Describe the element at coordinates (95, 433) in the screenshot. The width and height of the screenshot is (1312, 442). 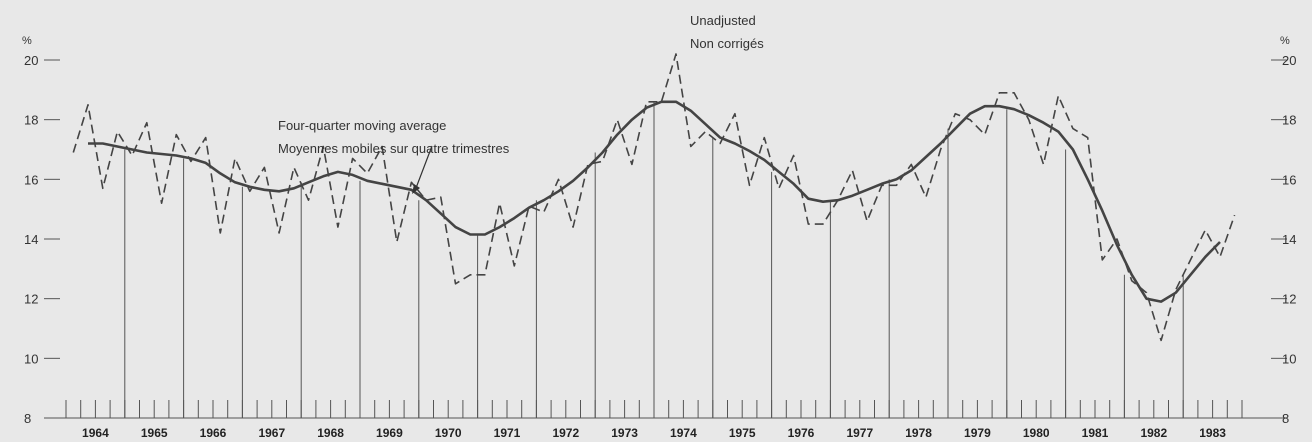
I see `x-tick-label: 1964` at that location.